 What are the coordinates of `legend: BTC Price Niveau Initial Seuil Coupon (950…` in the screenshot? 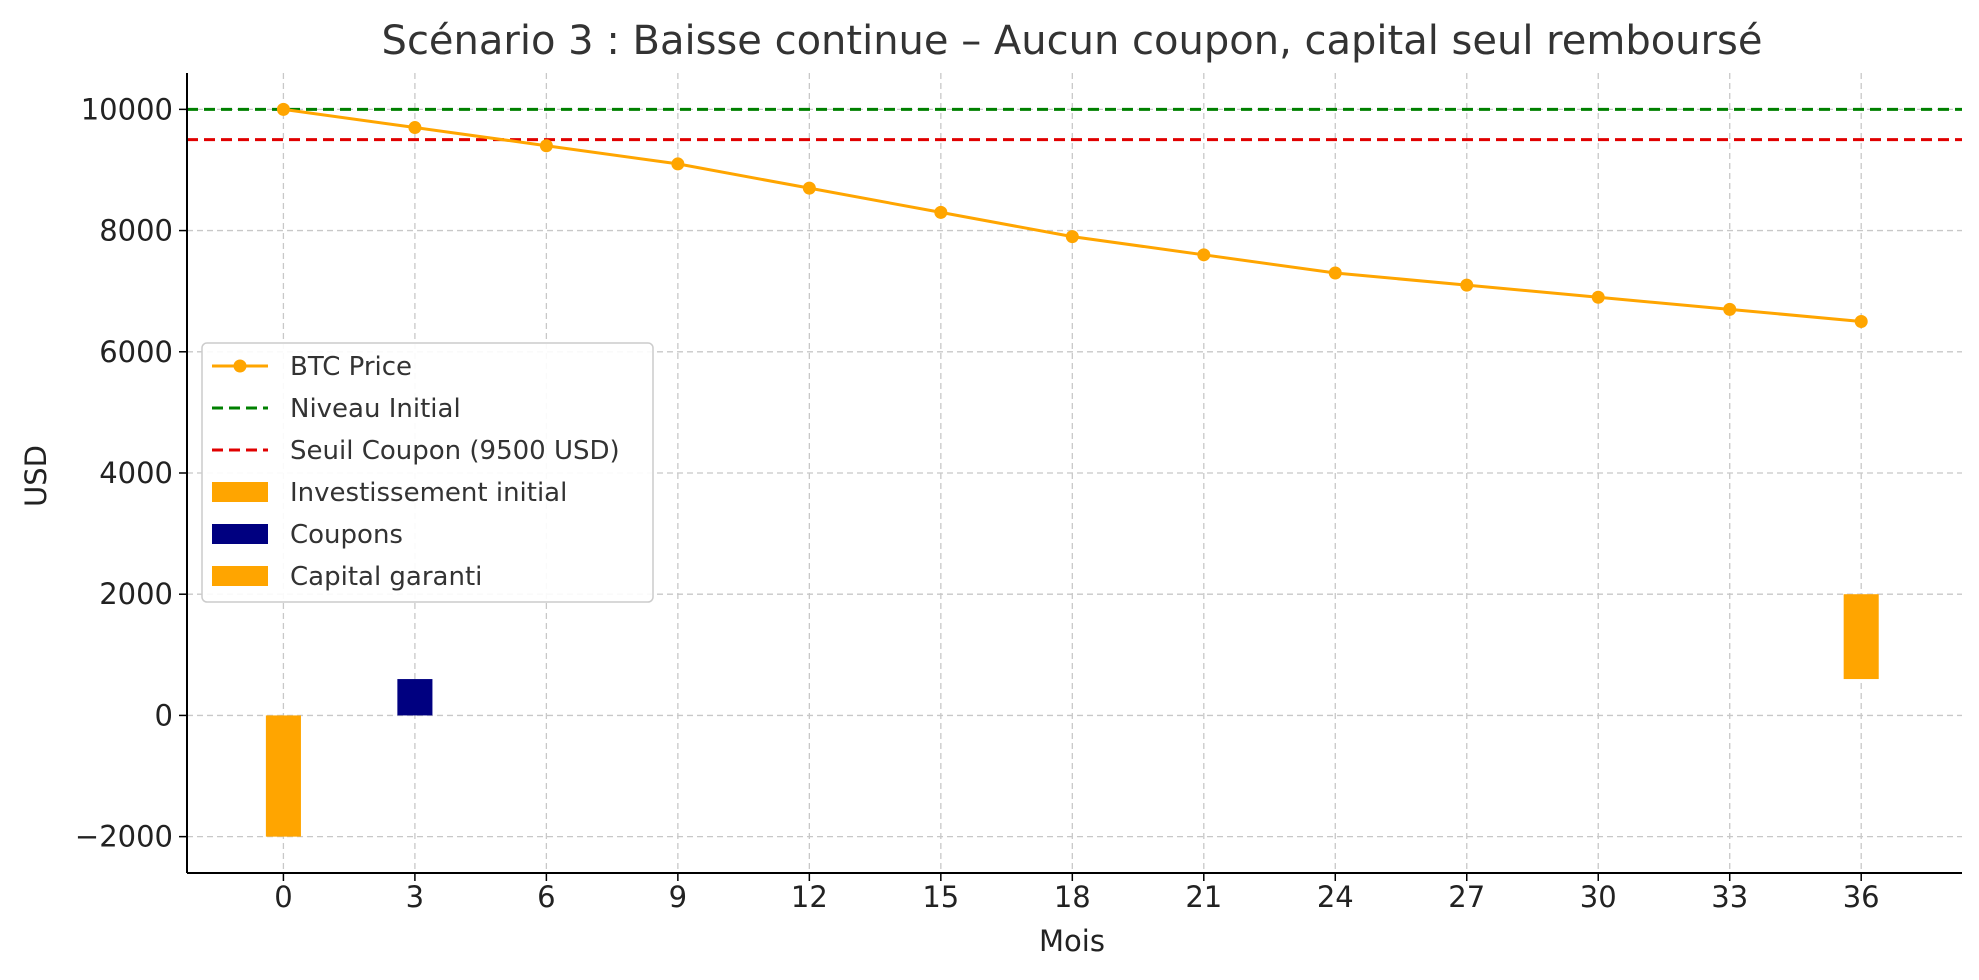 It's located at (427, 472).